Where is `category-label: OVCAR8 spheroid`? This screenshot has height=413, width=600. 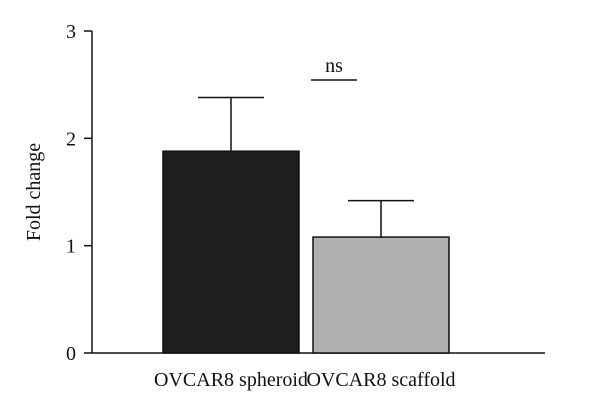 category-label: OVCAR8 spheroid is located at coordinates (231, 380).